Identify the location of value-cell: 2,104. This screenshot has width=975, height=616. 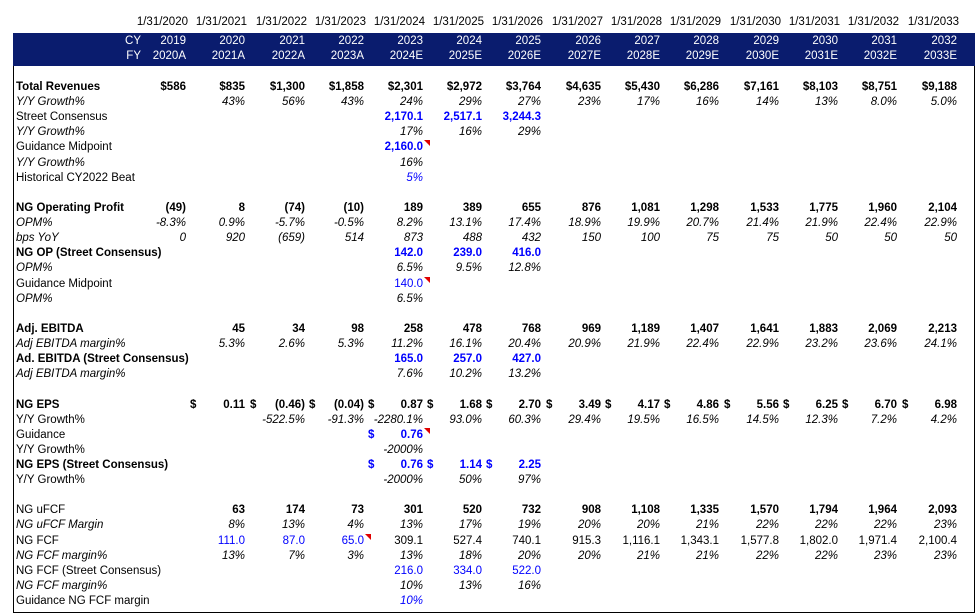
(942, 208).